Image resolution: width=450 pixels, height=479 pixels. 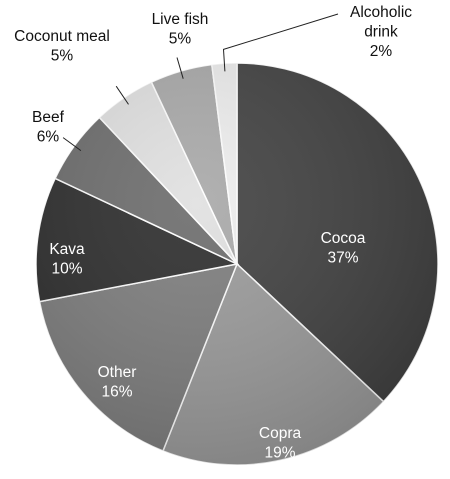 I want to click on leader-line-coconut-meal, so click(x=122, y=95).